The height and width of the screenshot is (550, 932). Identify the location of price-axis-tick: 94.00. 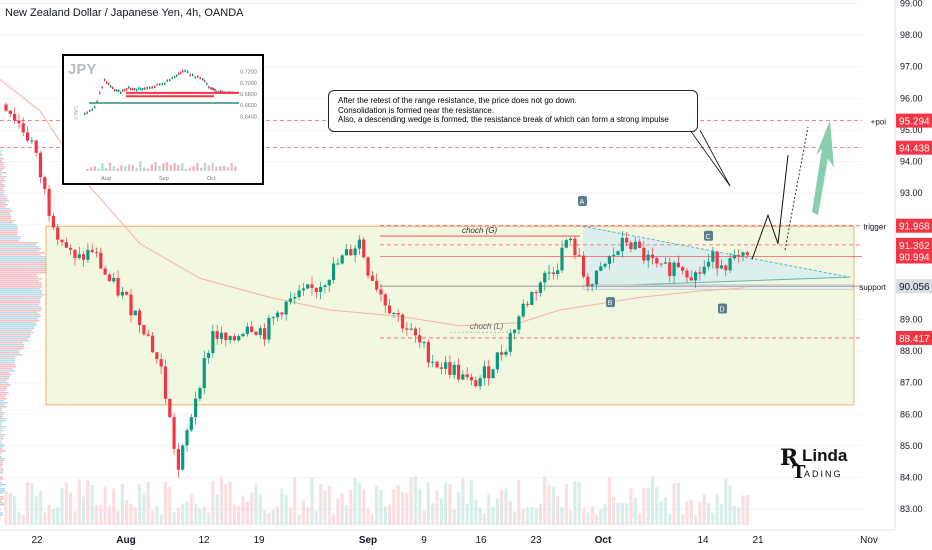
(911, 162).